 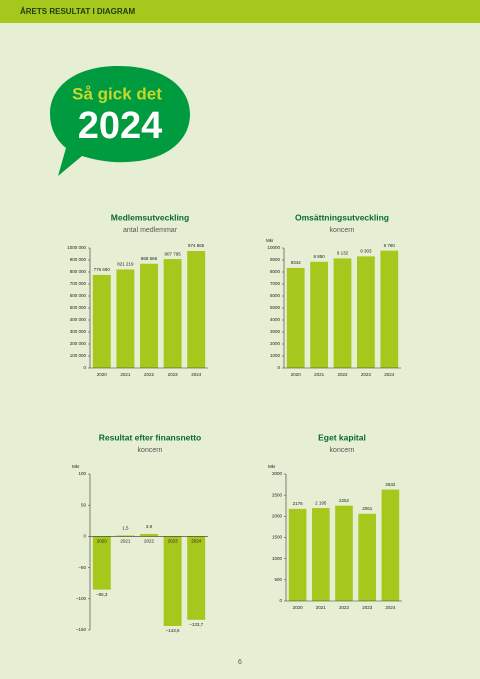 What do you see at coordinates (173, 630) in the screenshot?
I see `value-label: –143,6` at bounding box center [173, 630].